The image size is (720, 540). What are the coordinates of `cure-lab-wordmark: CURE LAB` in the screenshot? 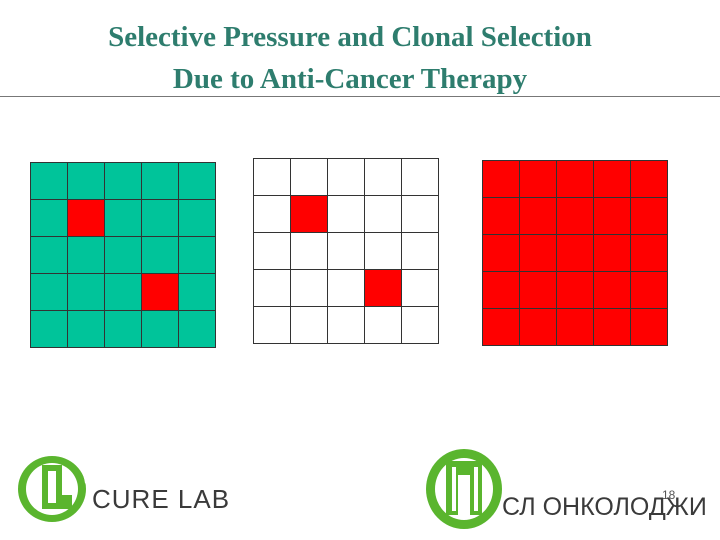 It's located at (161, 499).